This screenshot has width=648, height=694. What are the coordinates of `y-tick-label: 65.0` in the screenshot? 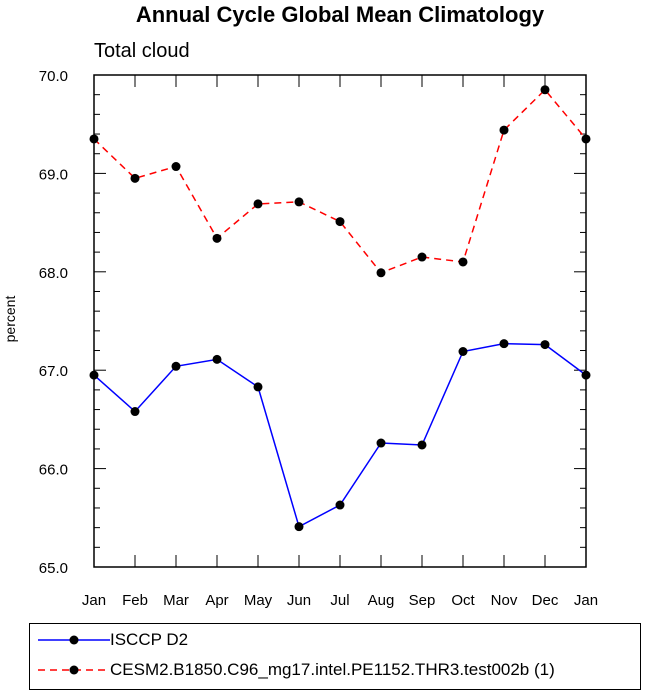 It's located at (53, 568).